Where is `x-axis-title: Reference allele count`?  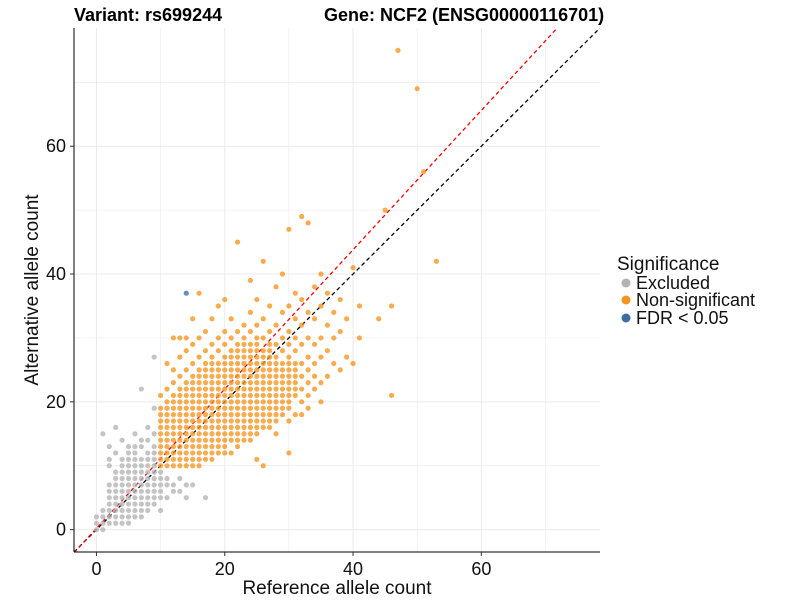
x-axis-title: Reference allele count is located at coordinates (337, 588).